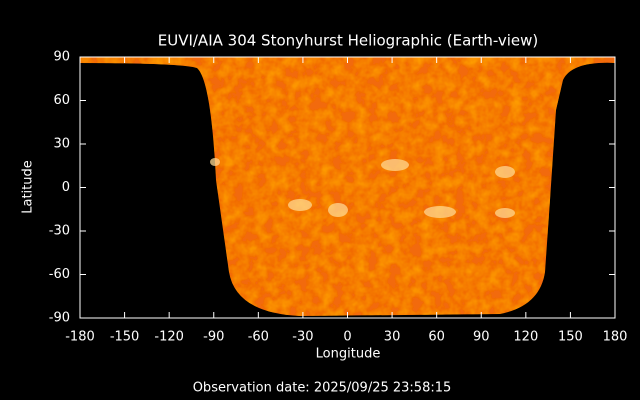 Image resolution: width=640 pixels, height=400 pixels. I want to click on x-tick-label: 150, so click(570, 337).